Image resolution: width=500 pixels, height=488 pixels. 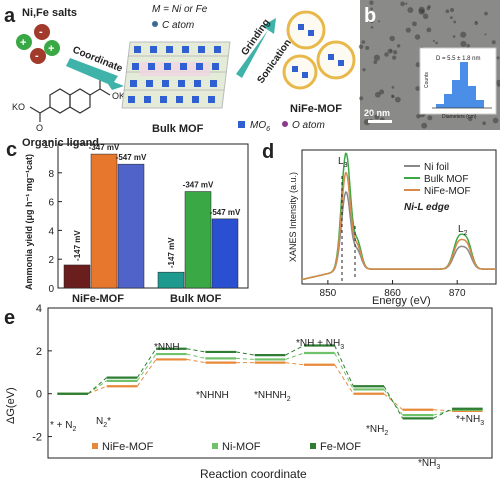 What do you see at coordinates (39, 309) in the screenshot?
I see `ytick-label: 4` at bounding box center [39, 309].